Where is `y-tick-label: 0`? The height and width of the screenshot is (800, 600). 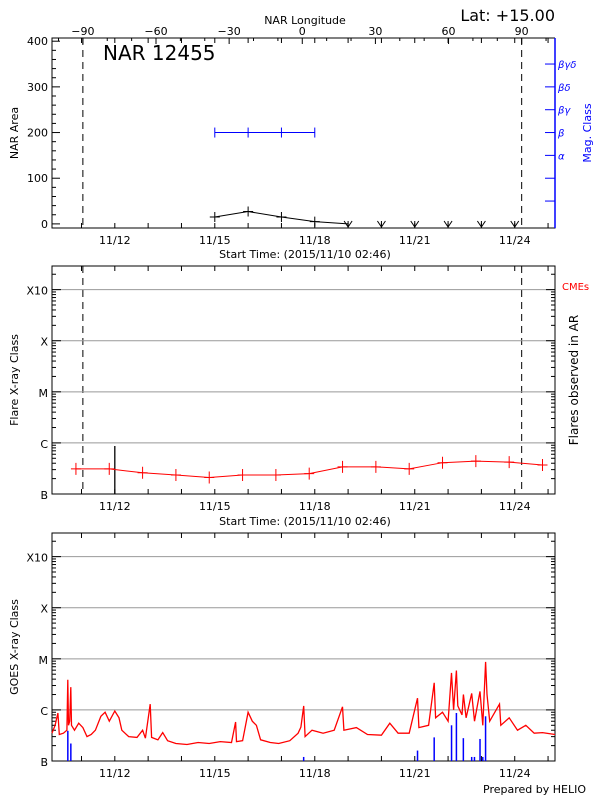
y-tick-label: 0 is located at coordinates (44, 224).